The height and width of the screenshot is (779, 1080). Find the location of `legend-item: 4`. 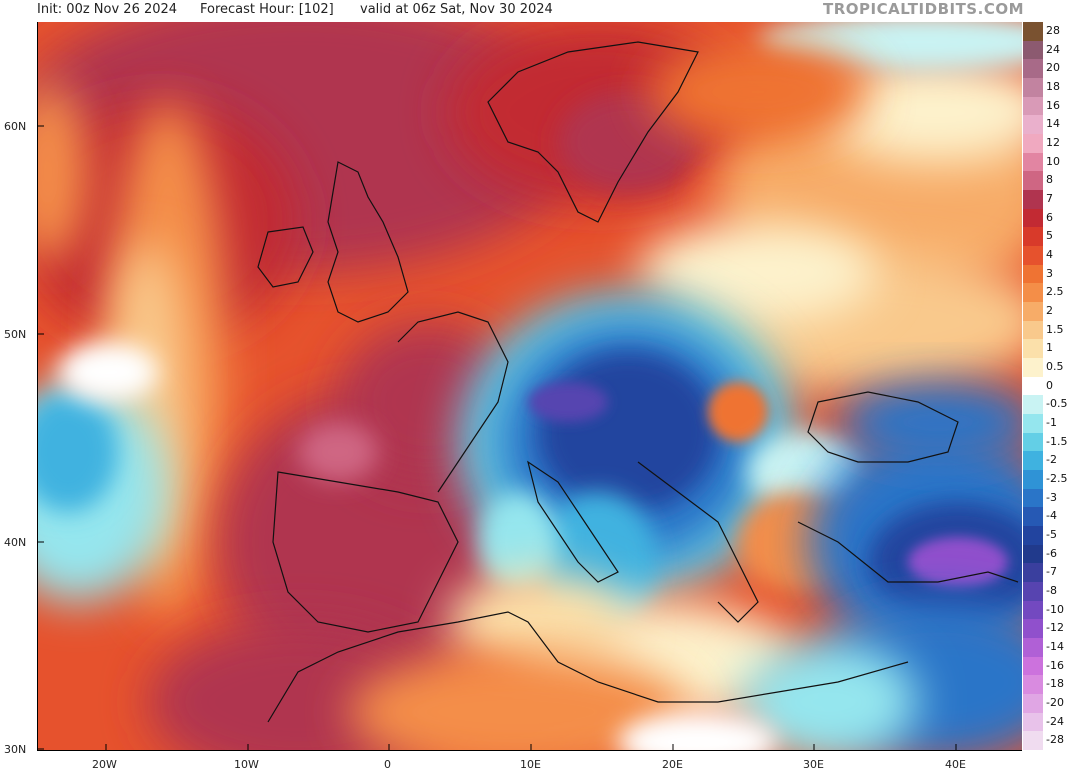

legend-item: 4 is located at coordinates (1051, 255).